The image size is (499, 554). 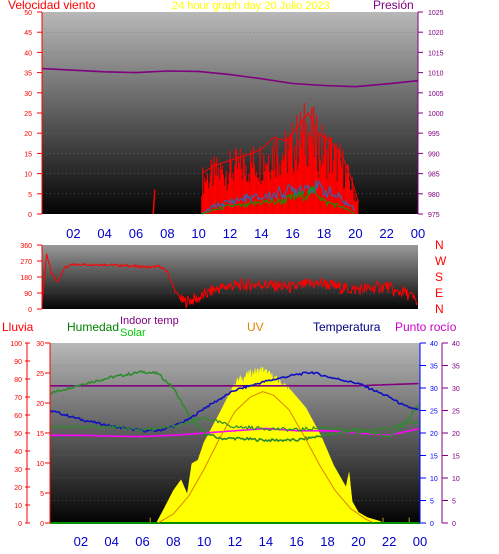 What do you see at coordinates (230, 277) in the screenshot?
I see `direction-grid` at bounding box center [230, 277].